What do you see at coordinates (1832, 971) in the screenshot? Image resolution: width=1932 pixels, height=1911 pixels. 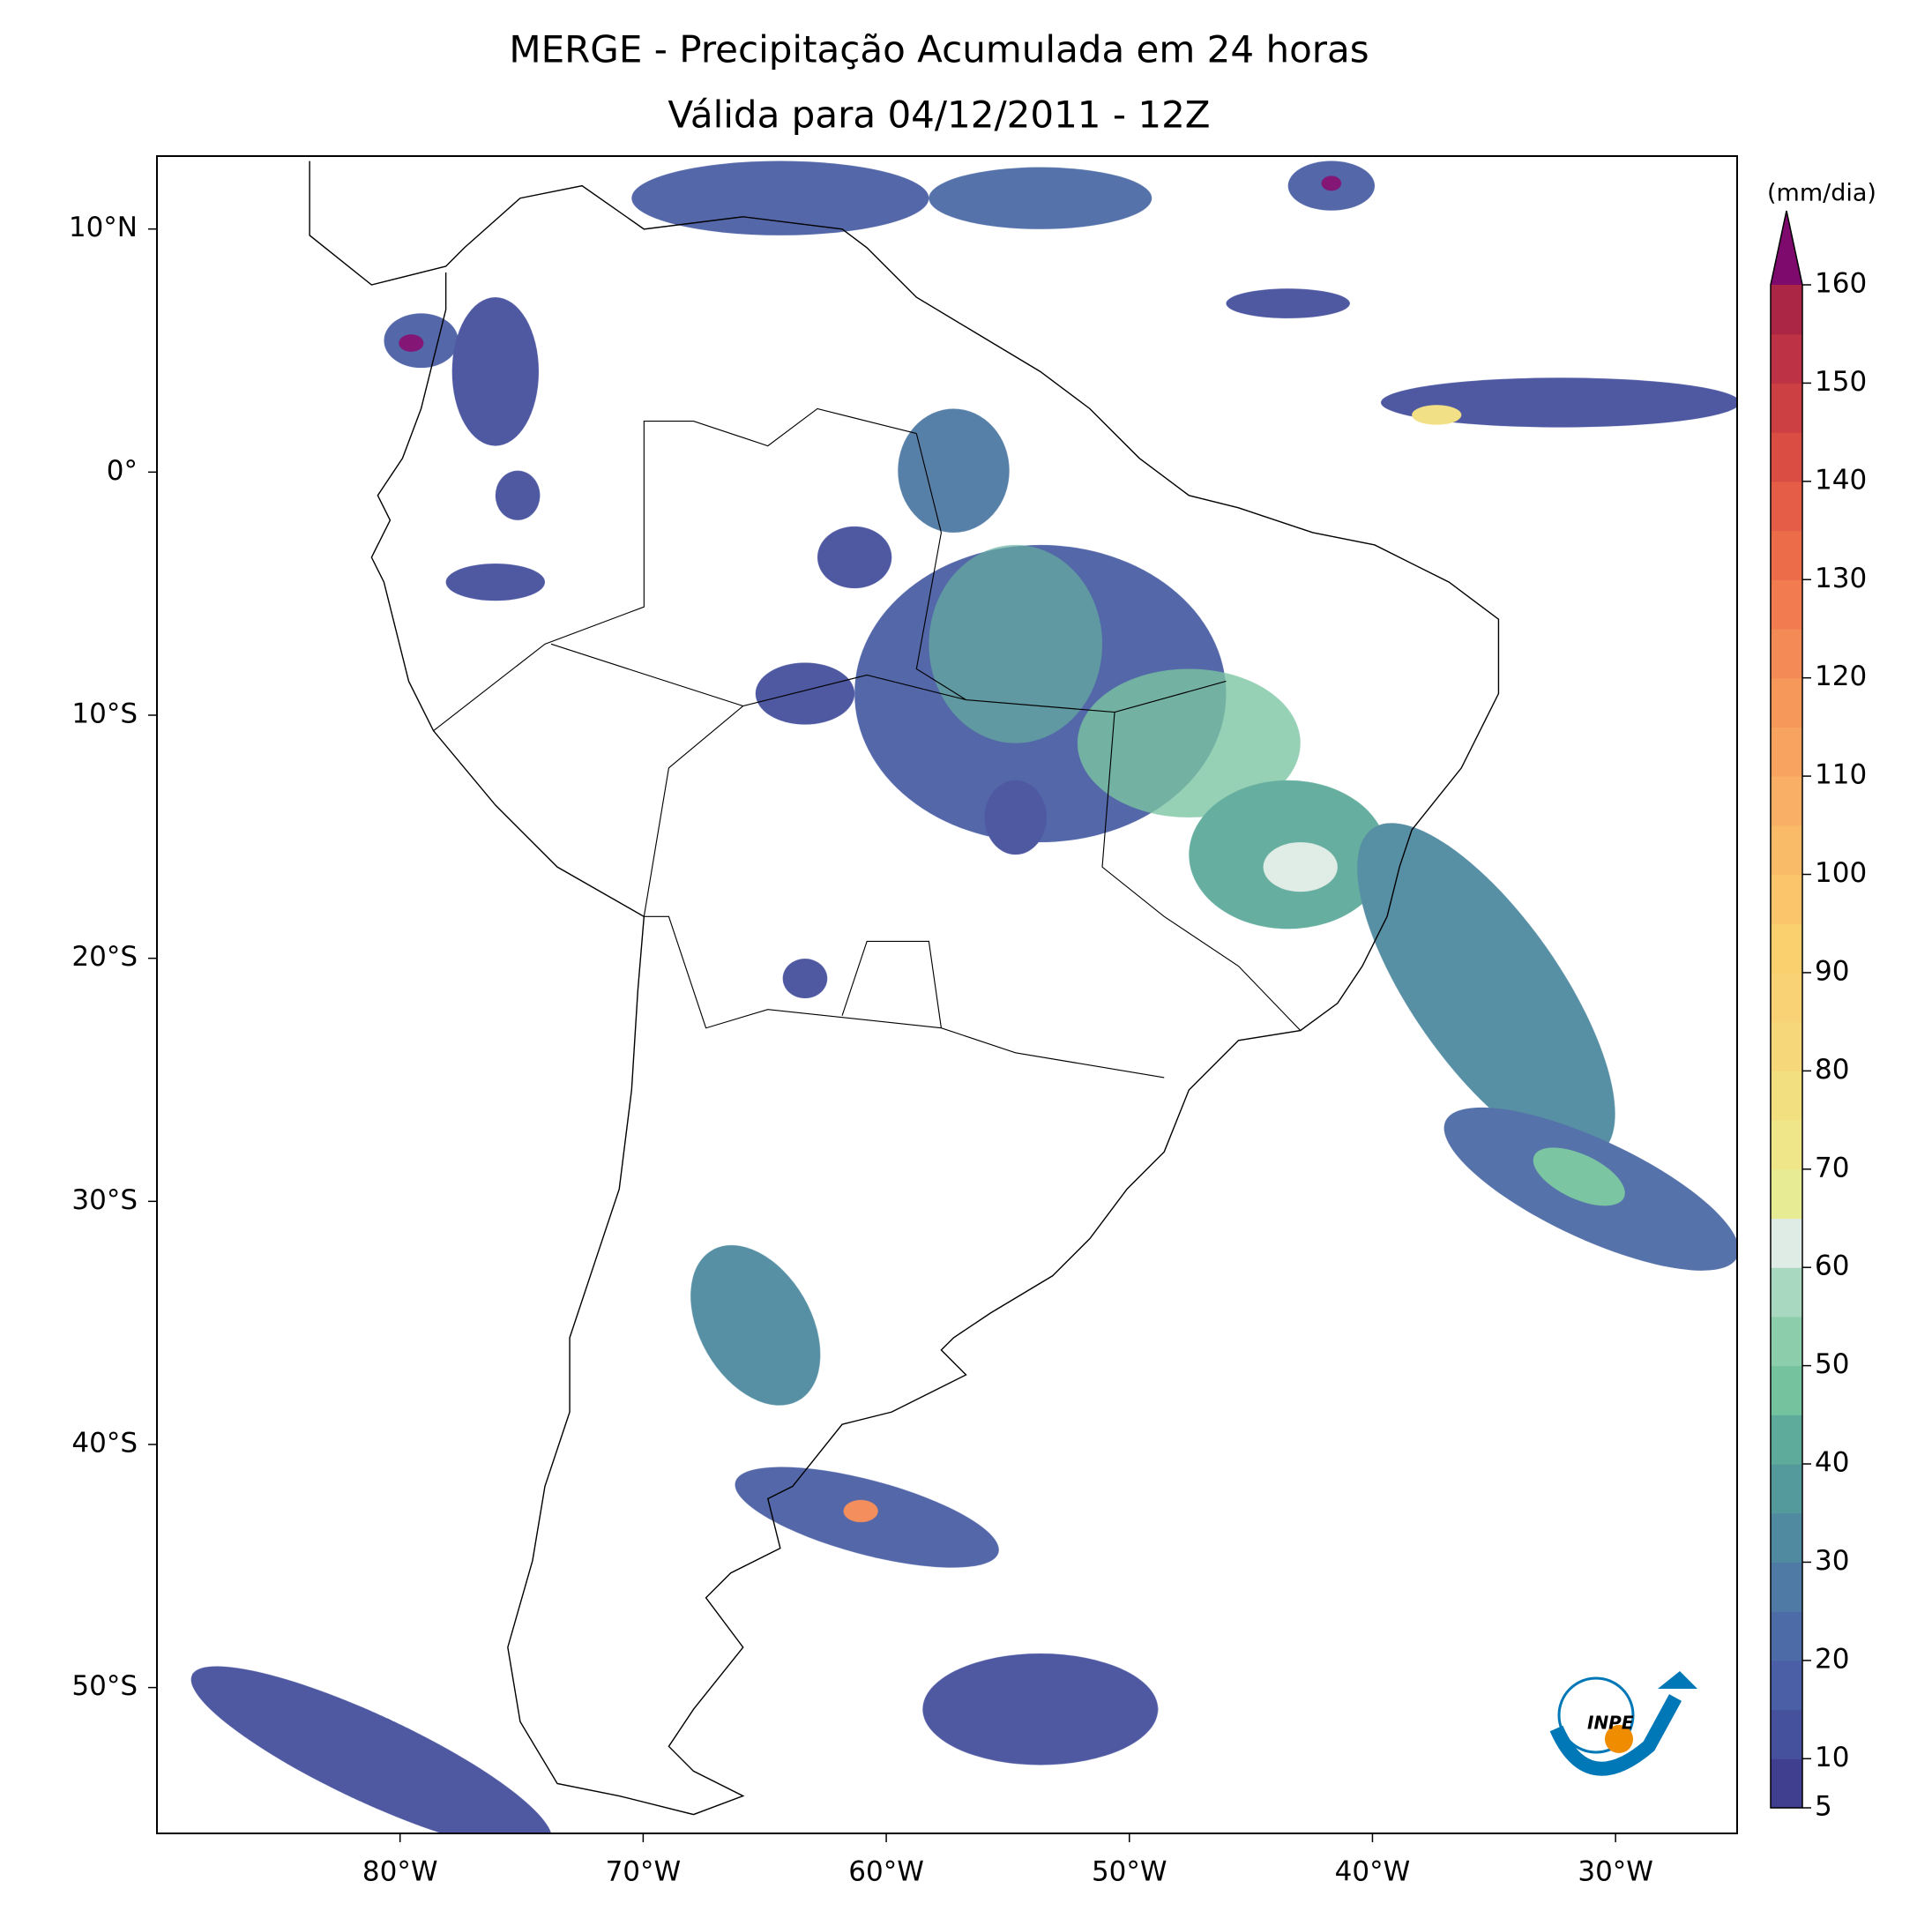 I see `colorbar-tick-label: 90` at bounding box center [1832, 971].